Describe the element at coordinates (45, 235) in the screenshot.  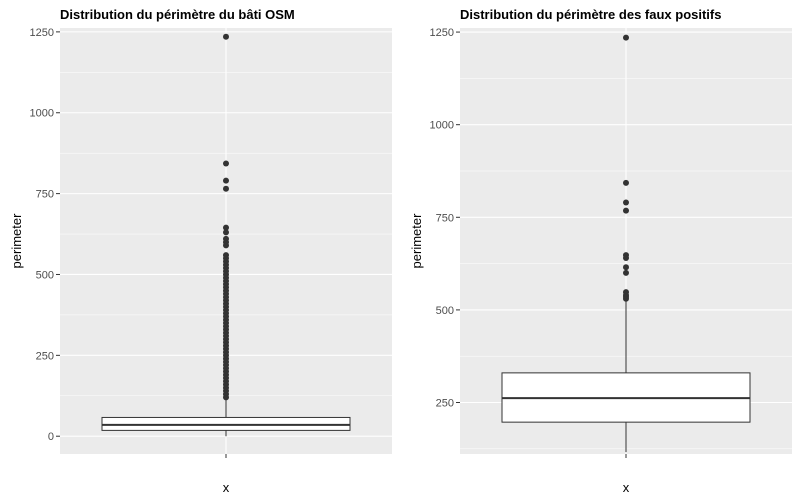
I see `y-ticks-osm: 0 250 500 750 1000 1250` at that location.